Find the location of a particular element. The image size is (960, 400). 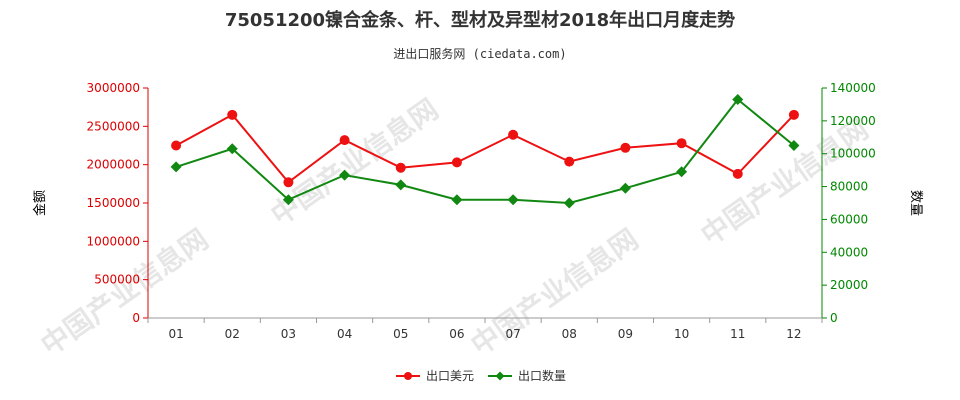

left-tick-label: 1500000 is located at coordinates (113, 203).